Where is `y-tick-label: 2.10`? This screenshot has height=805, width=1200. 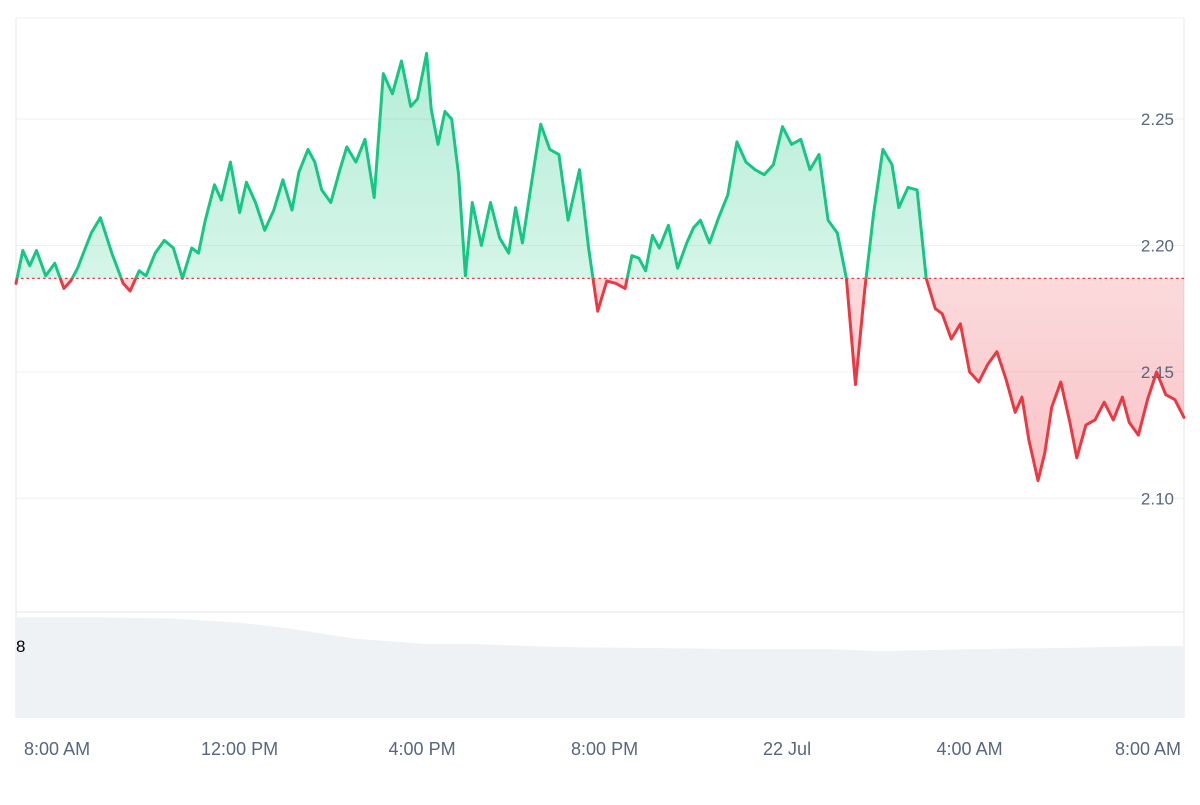 y-tick-label: 2.10 is located at coordinates (1157, 498).